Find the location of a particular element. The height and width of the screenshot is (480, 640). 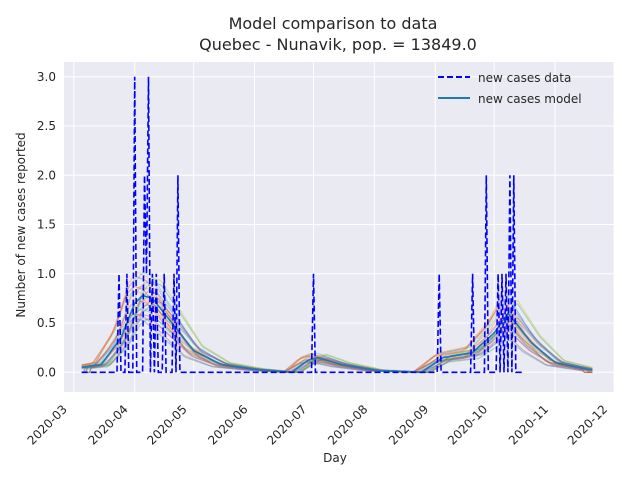

chart-title: Model comparison to data is located at coordinates (333, 23).